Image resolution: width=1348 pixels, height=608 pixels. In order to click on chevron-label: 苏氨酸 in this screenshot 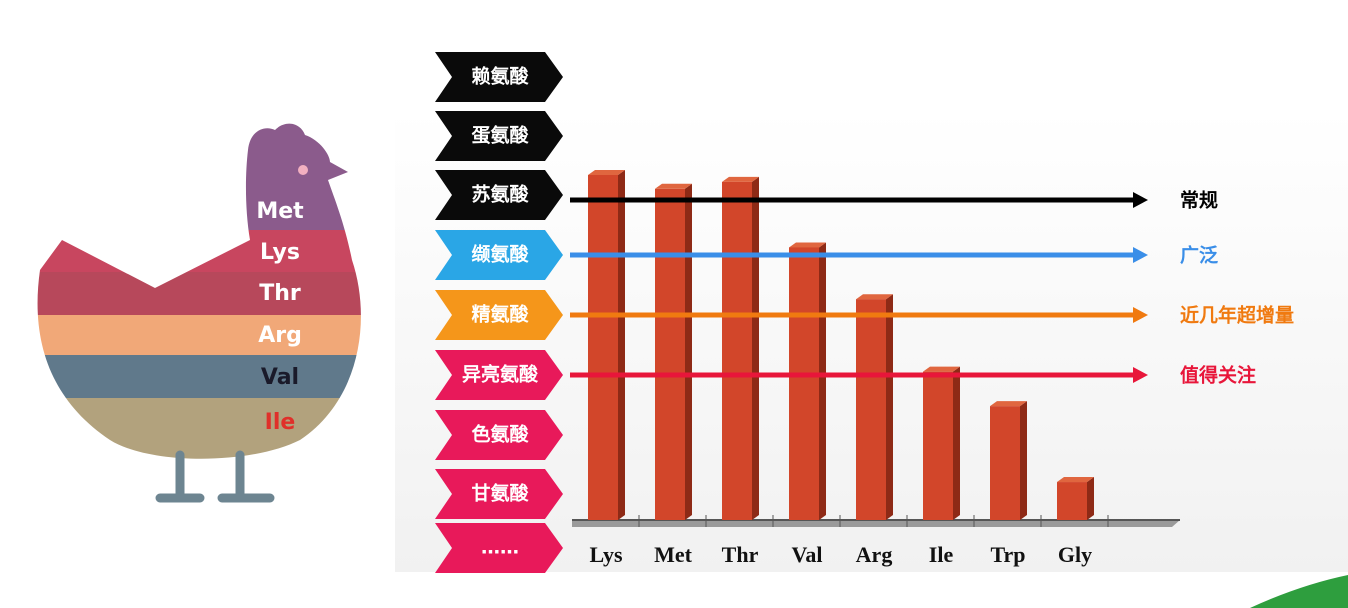, I will do `click(500, 194)`.